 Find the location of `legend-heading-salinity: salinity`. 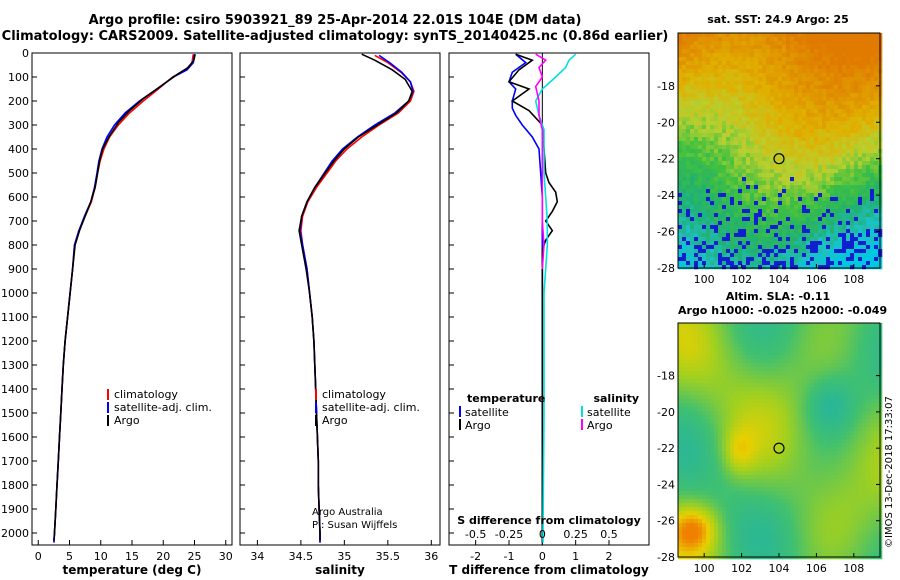

legend-heading-salinity: salinity is located at coordinates (616, 398).